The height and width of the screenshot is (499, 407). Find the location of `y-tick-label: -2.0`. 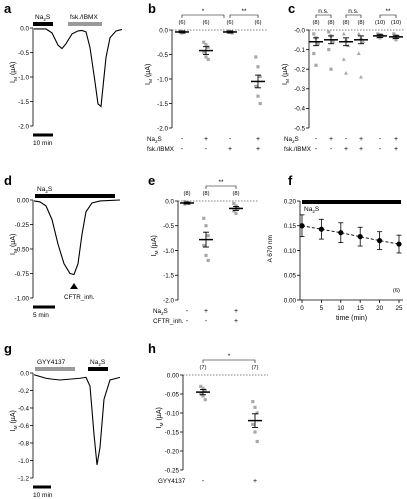

y-tick-label: -2.0 is located at coordinates (23, 126).